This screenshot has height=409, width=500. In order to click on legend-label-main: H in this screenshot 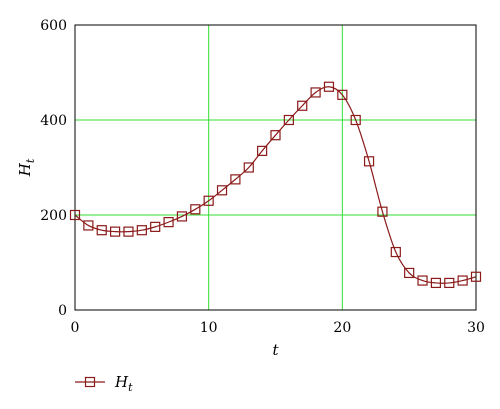, I will do `click(121, 382)`.